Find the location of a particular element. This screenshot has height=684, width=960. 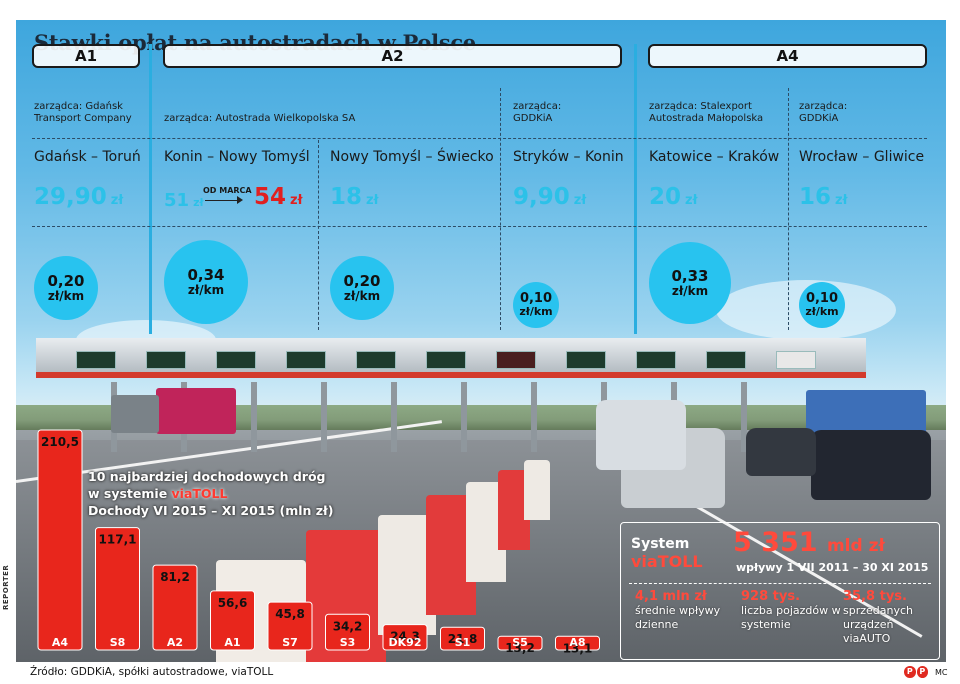

price-value: 29,90 is located at coordinates (70, 197).